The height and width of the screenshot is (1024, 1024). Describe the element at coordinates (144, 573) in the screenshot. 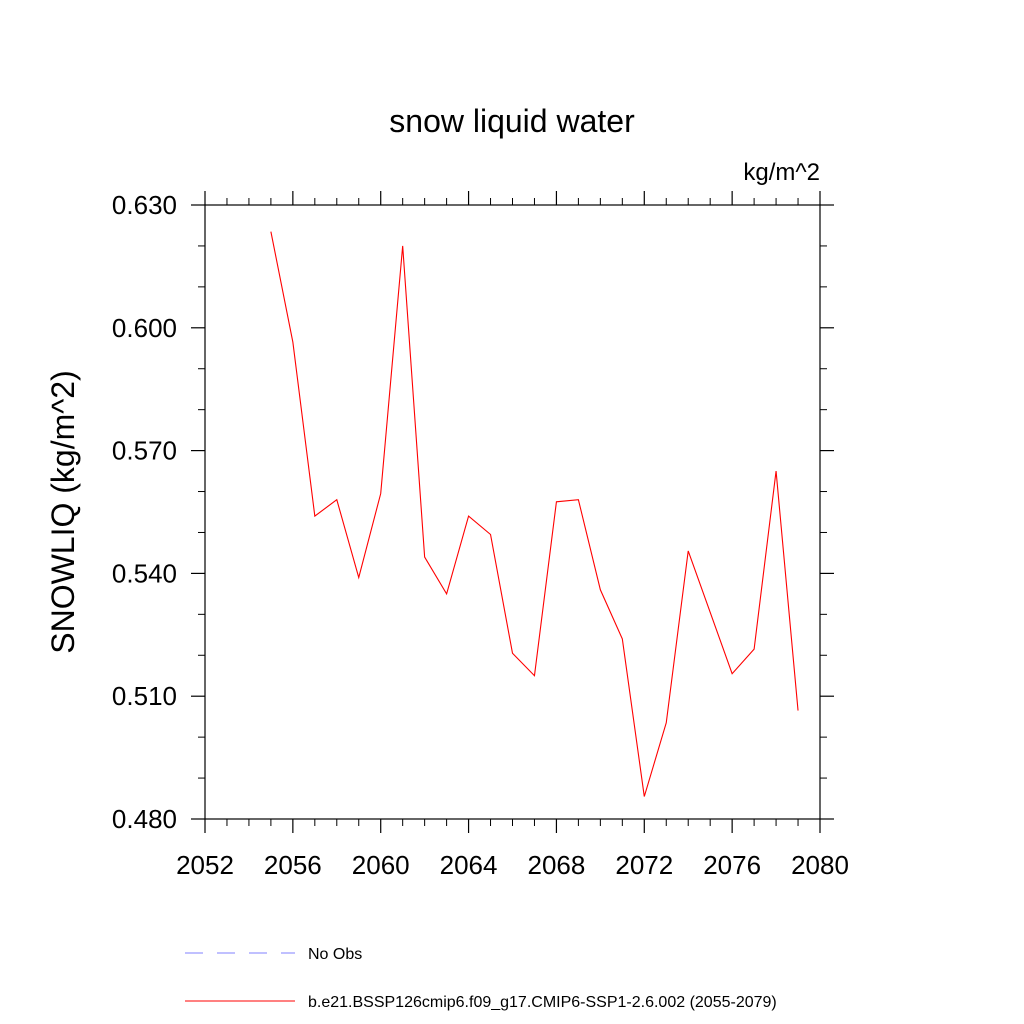

I see `y-tick-label: 0.540` at that location.